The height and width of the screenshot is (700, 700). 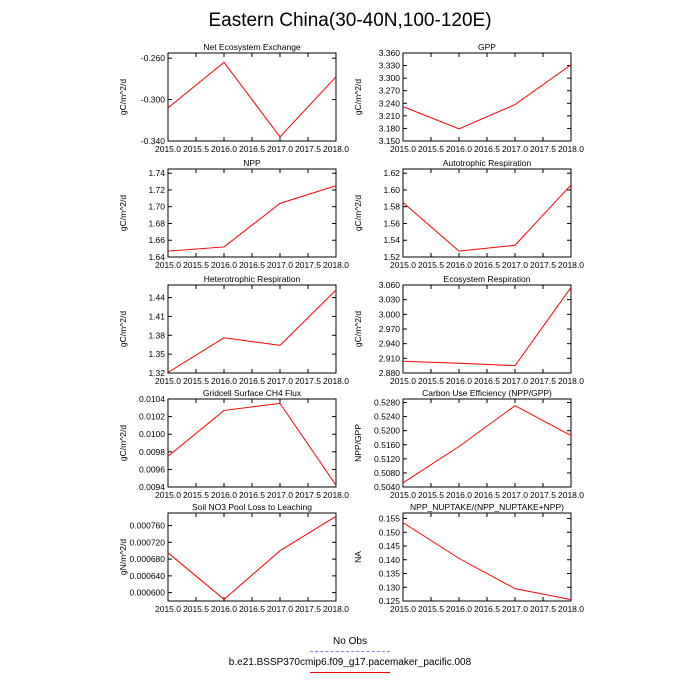 What do you see at coordinates (387, 417) in the screenshot?
I see `y-tick-label: 0.5240` at bounding box center [387, 417].